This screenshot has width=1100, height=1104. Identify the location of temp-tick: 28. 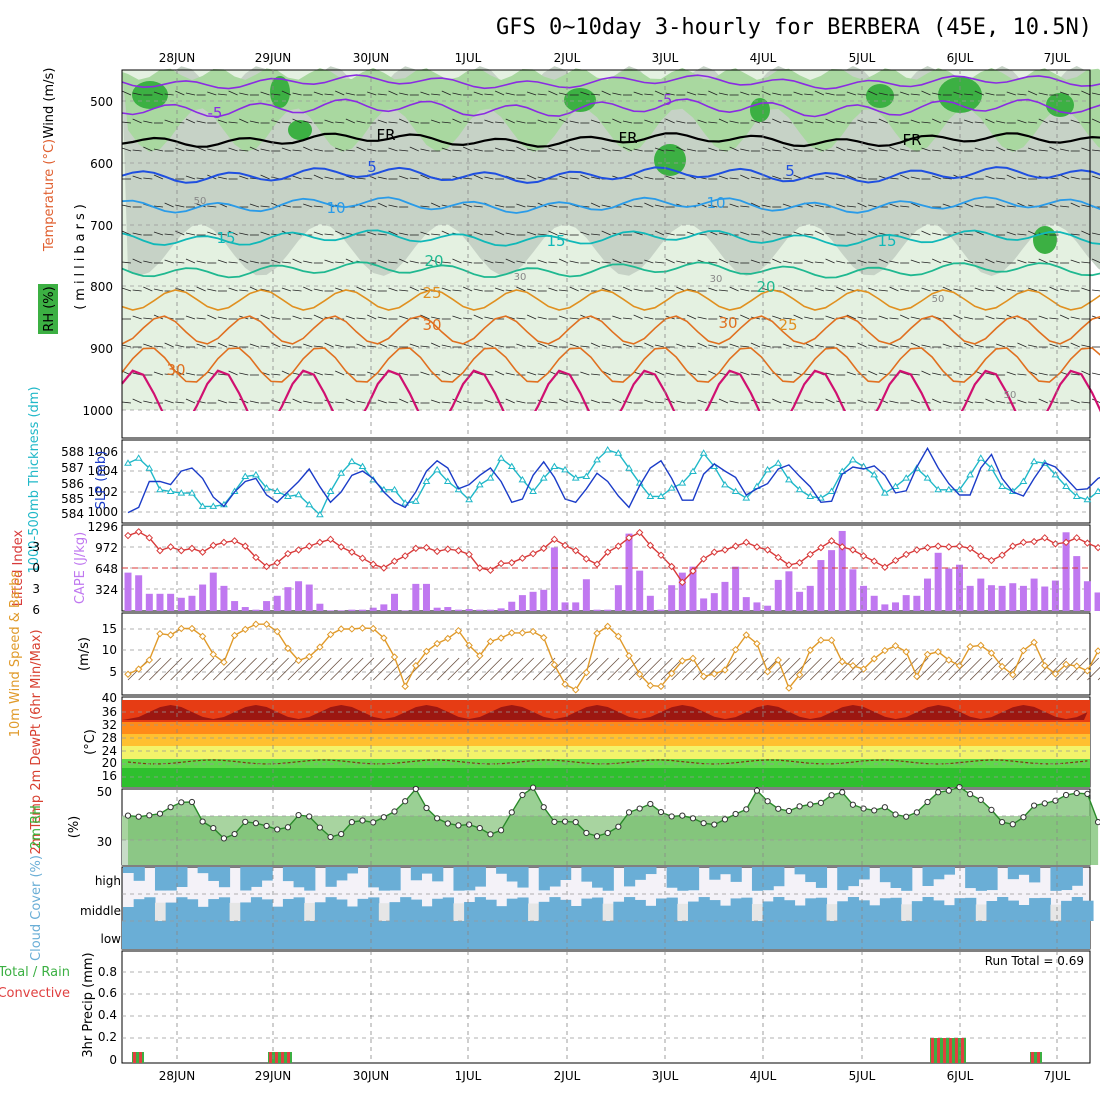
(109, 738).